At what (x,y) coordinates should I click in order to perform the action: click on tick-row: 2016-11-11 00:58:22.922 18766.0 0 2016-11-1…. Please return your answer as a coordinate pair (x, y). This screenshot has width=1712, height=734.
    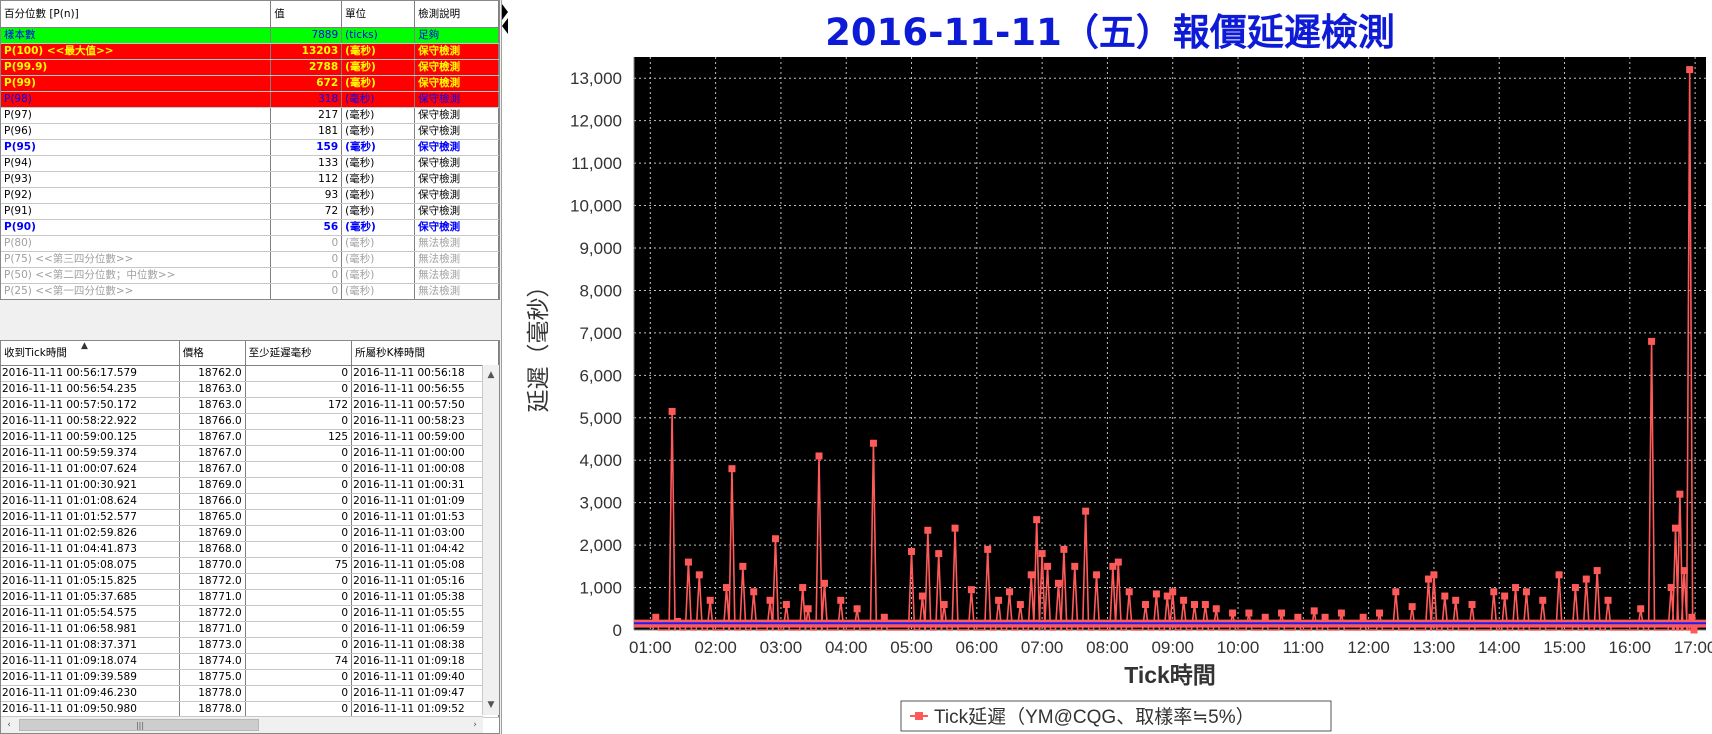
    Looking at the image, I should click on (250, 421).